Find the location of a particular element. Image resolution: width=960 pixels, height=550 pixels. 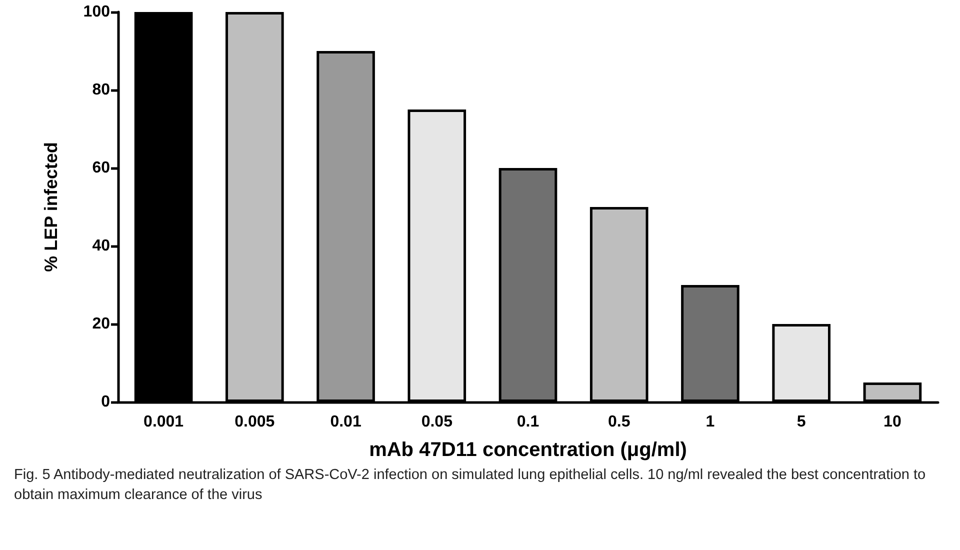

y-tick-label: 20 is located at coordinates (101, 324).